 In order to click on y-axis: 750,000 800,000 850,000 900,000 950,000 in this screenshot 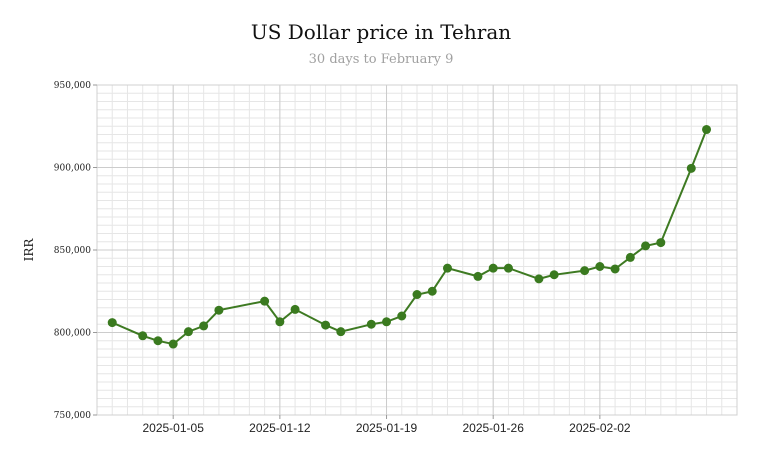, I will do `click(75, 251)`.